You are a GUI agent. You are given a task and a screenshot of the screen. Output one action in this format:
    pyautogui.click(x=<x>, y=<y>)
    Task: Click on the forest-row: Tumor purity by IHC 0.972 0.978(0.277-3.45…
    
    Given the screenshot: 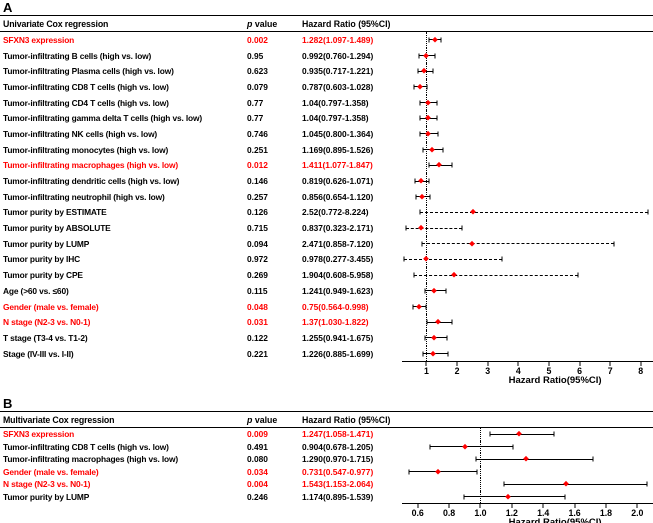 What is the action you would take?
    pyautogui.click(x=326, y=259)
    